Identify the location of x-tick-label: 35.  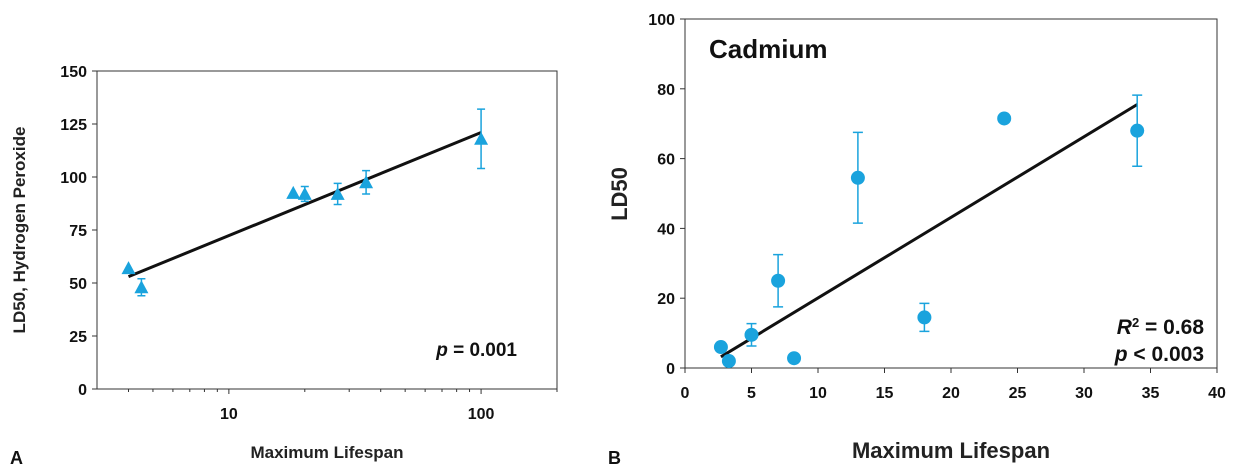
(1151, 393).